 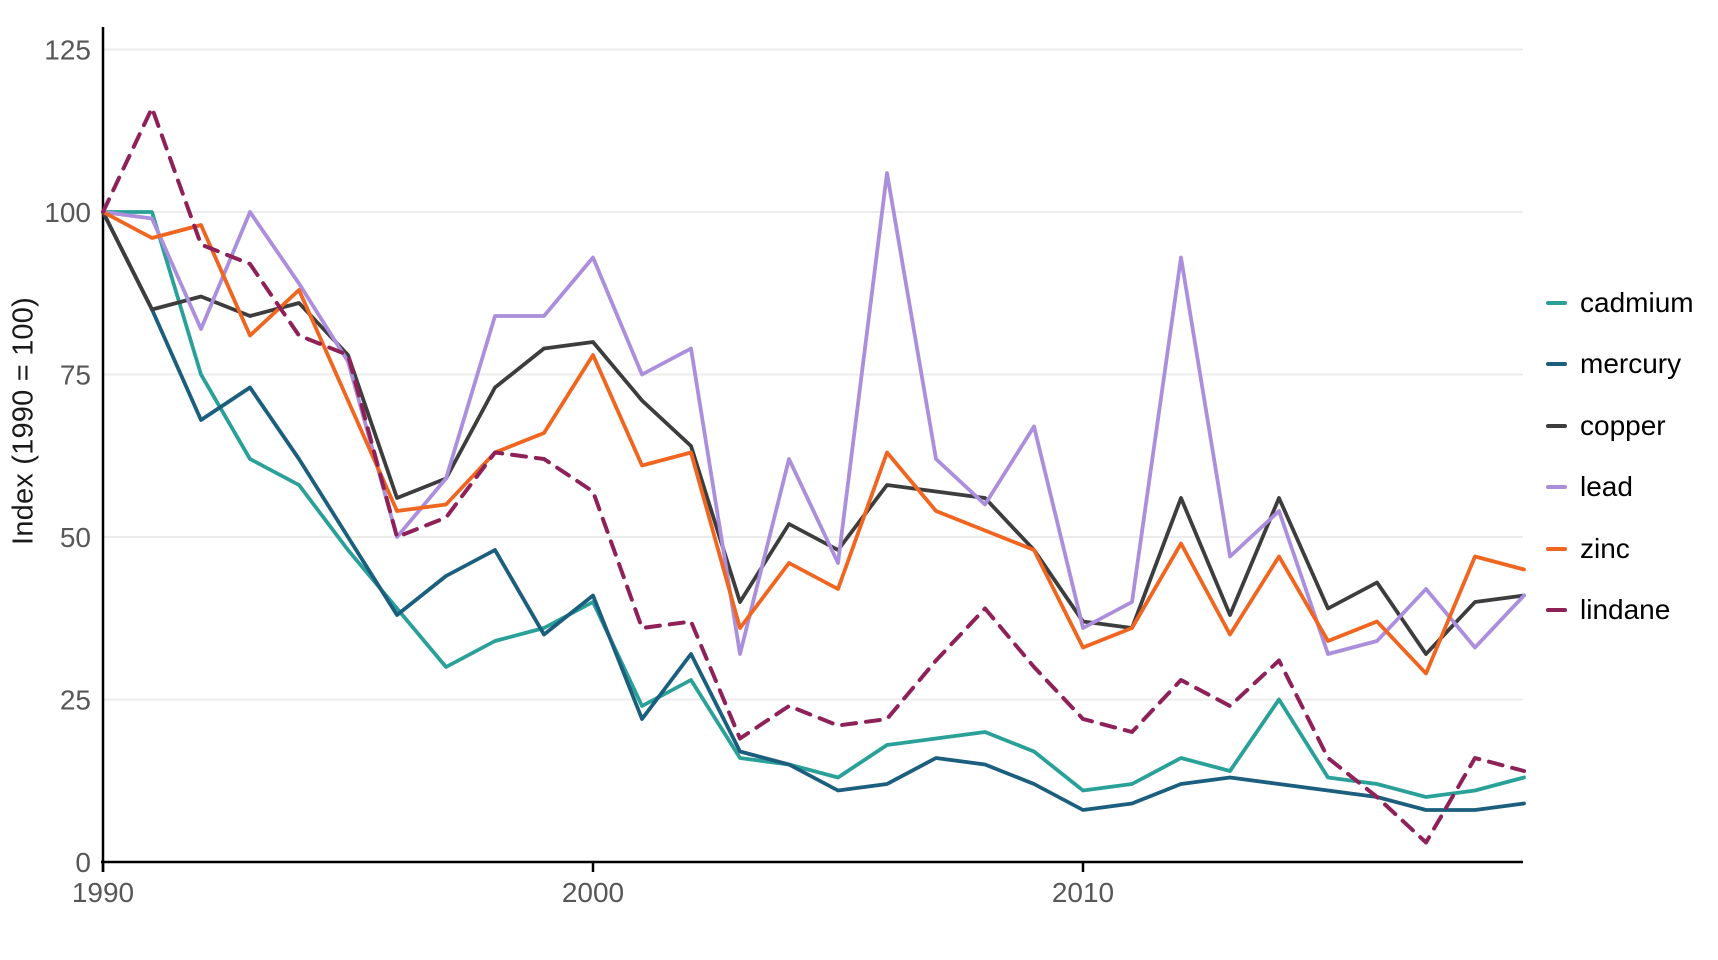 What do you see at coordinates (1556, 364) in the screenshot?
I see `legend-swatch-mercury` at bounding box center [1556, 364].